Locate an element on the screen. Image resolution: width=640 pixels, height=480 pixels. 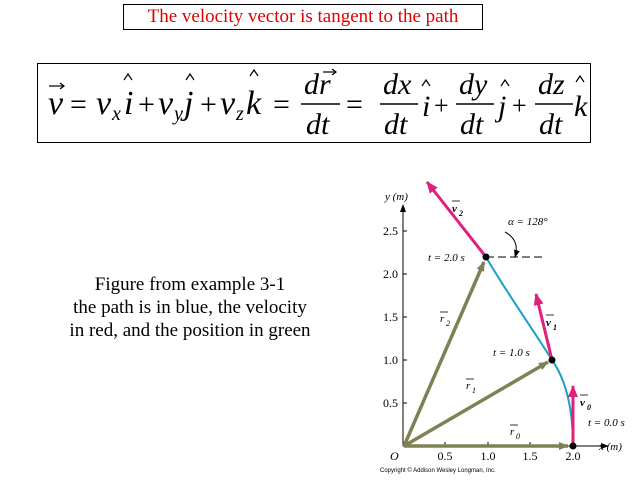
eq-plus-4: + is located at coordinates (519, 105).